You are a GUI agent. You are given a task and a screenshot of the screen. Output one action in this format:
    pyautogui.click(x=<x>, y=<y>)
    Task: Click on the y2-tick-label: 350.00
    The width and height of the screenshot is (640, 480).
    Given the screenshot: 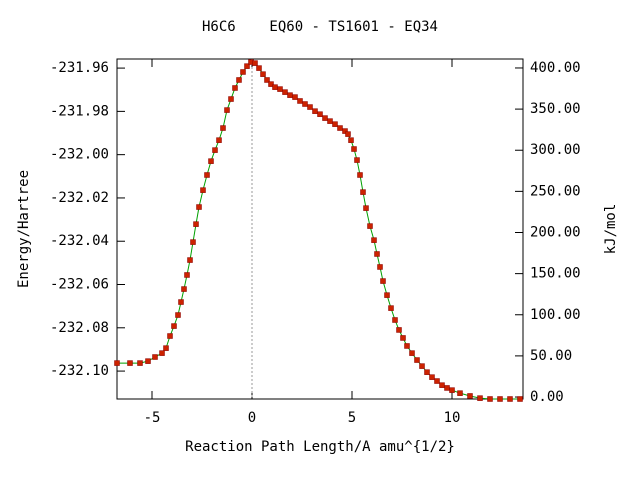 What is the action you would take?
    pyautogui.click(x=555, y=109)
    